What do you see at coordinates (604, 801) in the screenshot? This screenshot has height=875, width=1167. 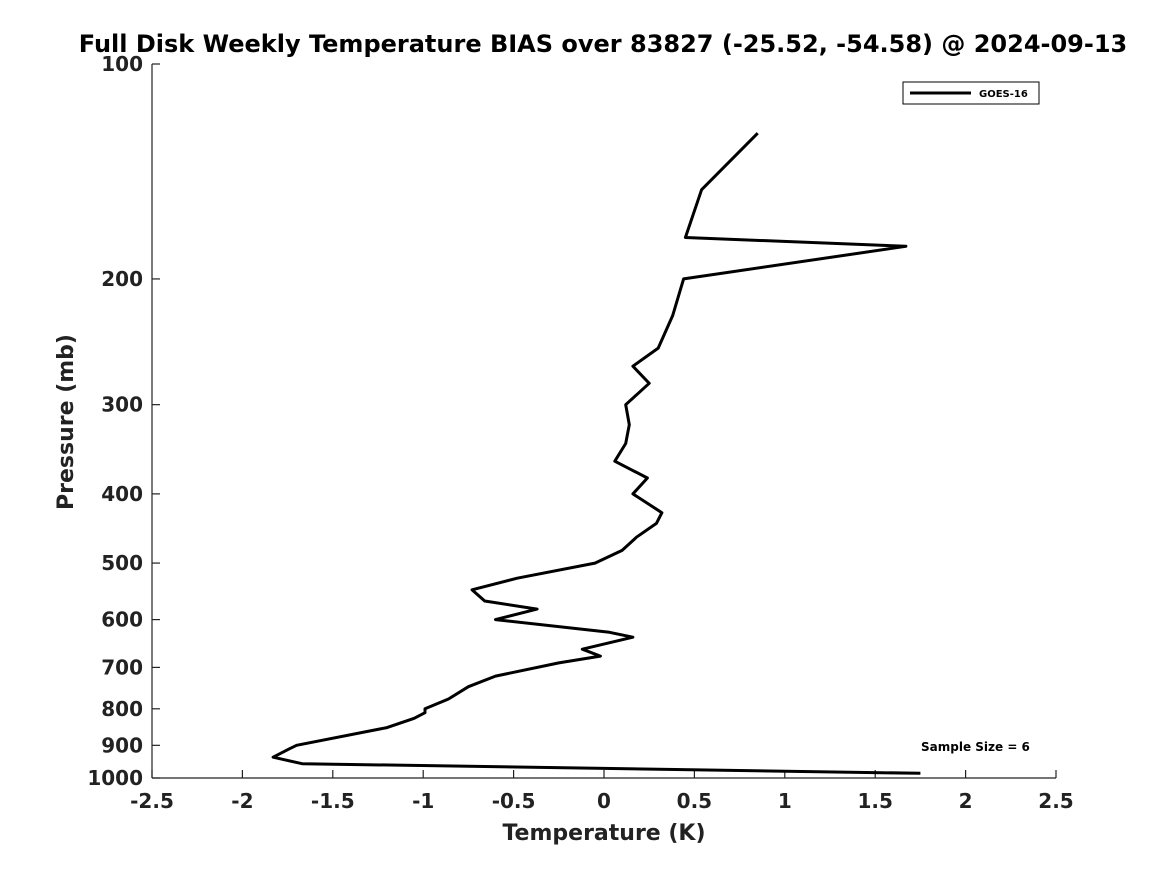 I see `x-tick-label: 0` at bounding box center [604, 801].